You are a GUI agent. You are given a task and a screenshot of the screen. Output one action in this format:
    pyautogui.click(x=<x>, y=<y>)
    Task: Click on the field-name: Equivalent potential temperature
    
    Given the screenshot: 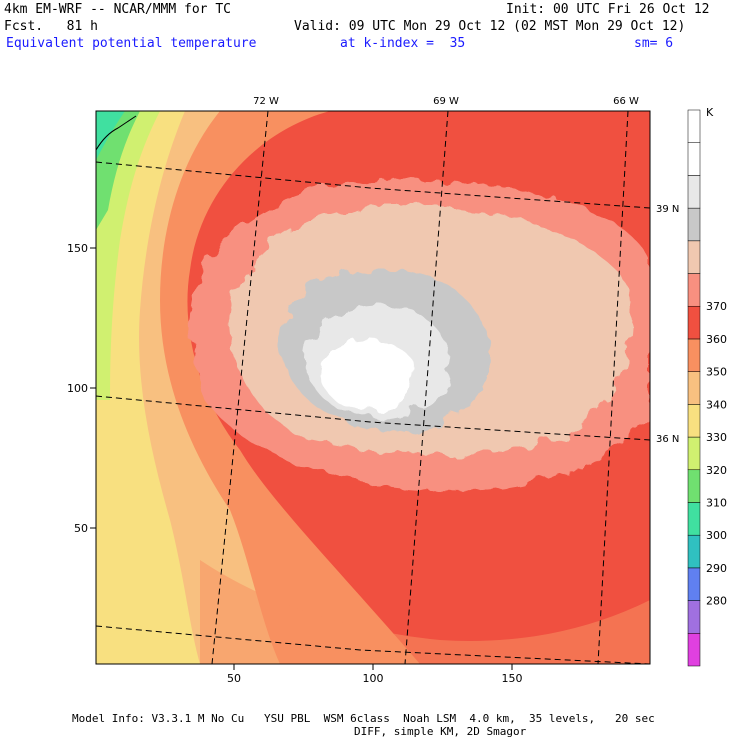 What is the action you would take?
    pyautogui.click(x=131, y=43)
    